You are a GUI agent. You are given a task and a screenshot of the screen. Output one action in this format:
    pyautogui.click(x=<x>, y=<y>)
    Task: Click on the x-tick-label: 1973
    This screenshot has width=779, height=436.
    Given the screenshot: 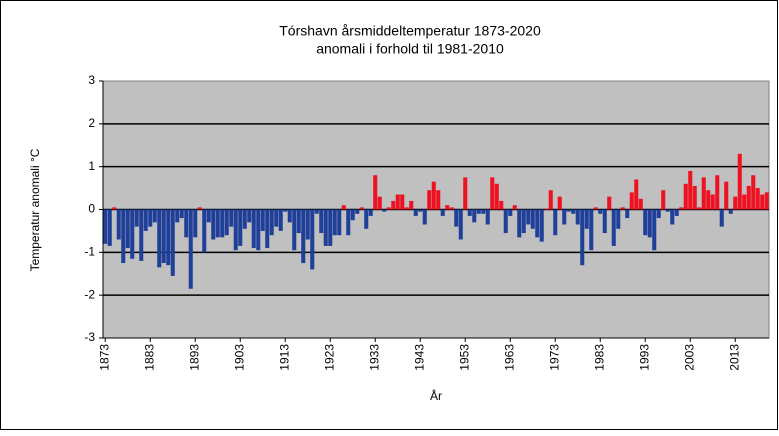 What is the action you would take?
    pyautogui.click(x=554, y=357)
    